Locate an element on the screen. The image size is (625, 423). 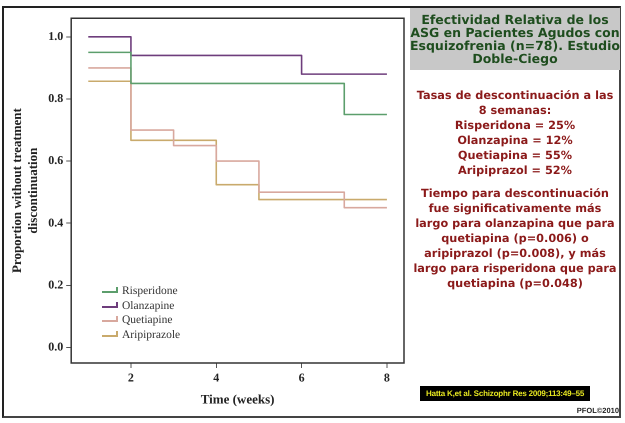
y-tick-label: 1.0 is located at coordinates (56, 35).